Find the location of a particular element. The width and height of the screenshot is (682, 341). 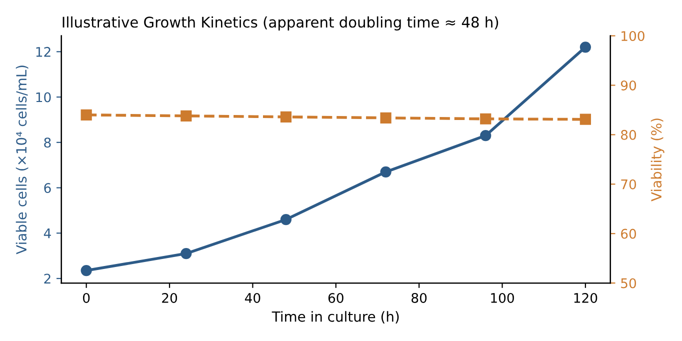

y-tick-label: 10 is located at coordinates (43, 97).